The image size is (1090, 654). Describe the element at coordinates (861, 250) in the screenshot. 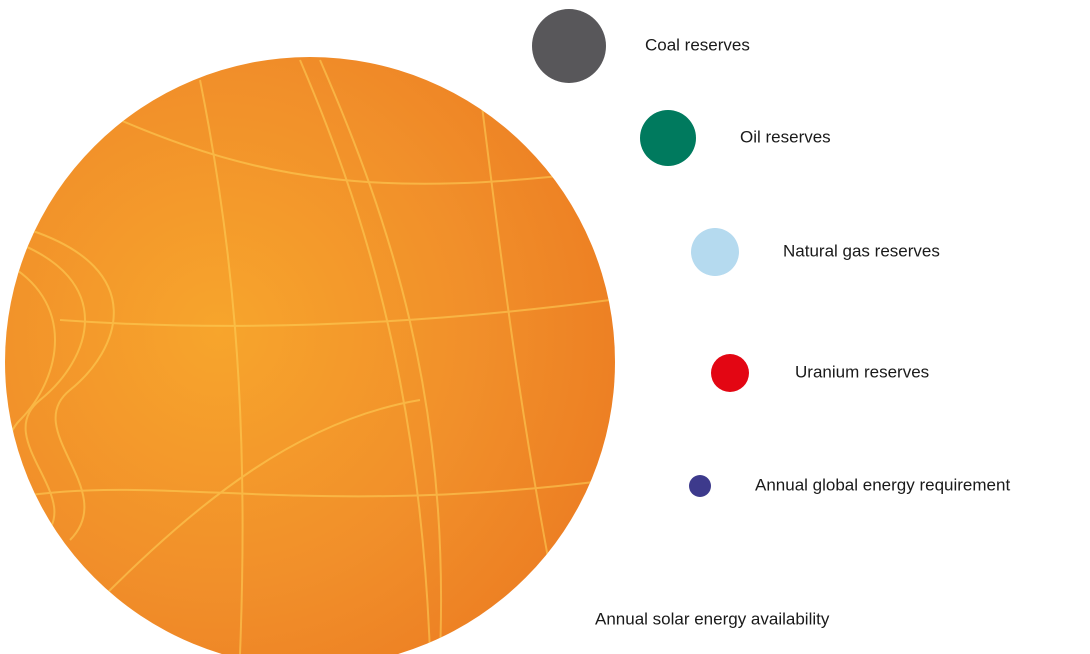

I see `resource-label: Natural gas reserves` at that location.